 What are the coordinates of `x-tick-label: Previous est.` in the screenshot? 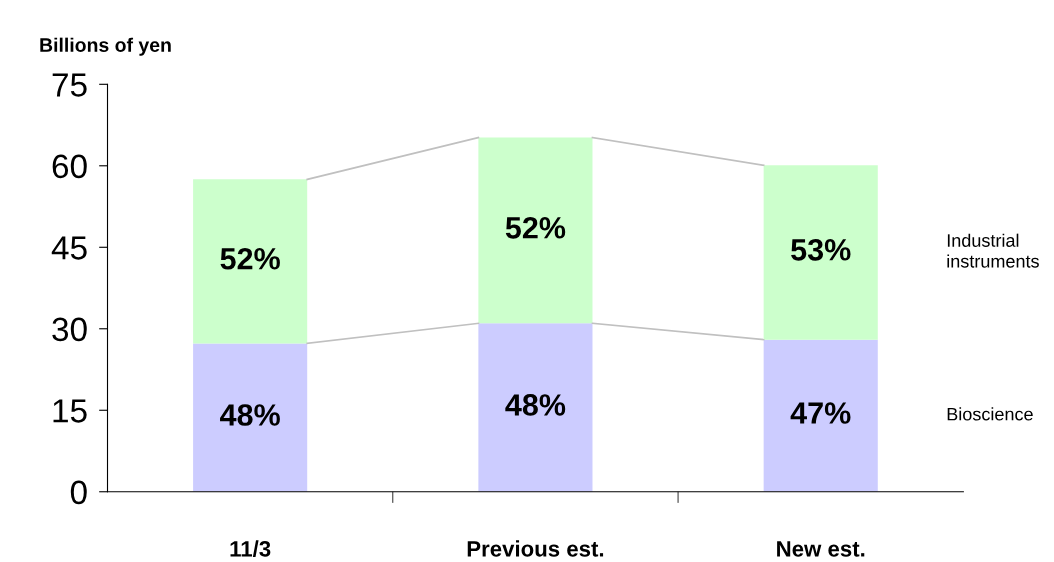 It's located at (535, 548).